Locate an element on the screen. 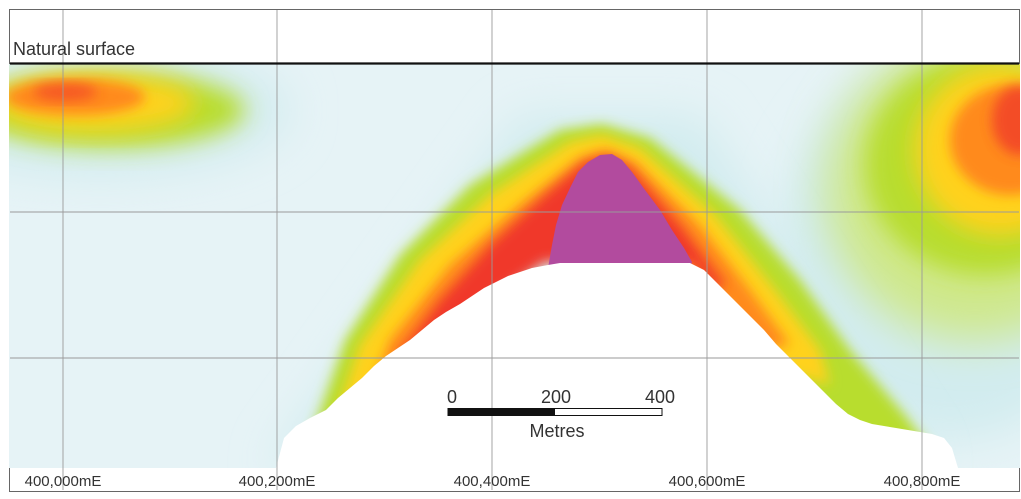  easting-tick-label: 400,800mE is located at coordinates (922, 481).